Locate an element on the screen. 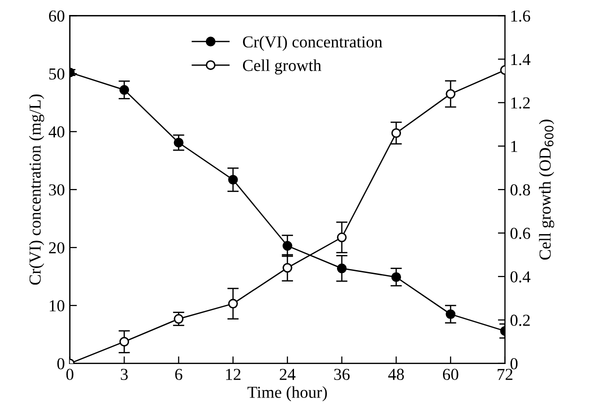  y-tick-label: 0 is located at coordinates (60, 364).